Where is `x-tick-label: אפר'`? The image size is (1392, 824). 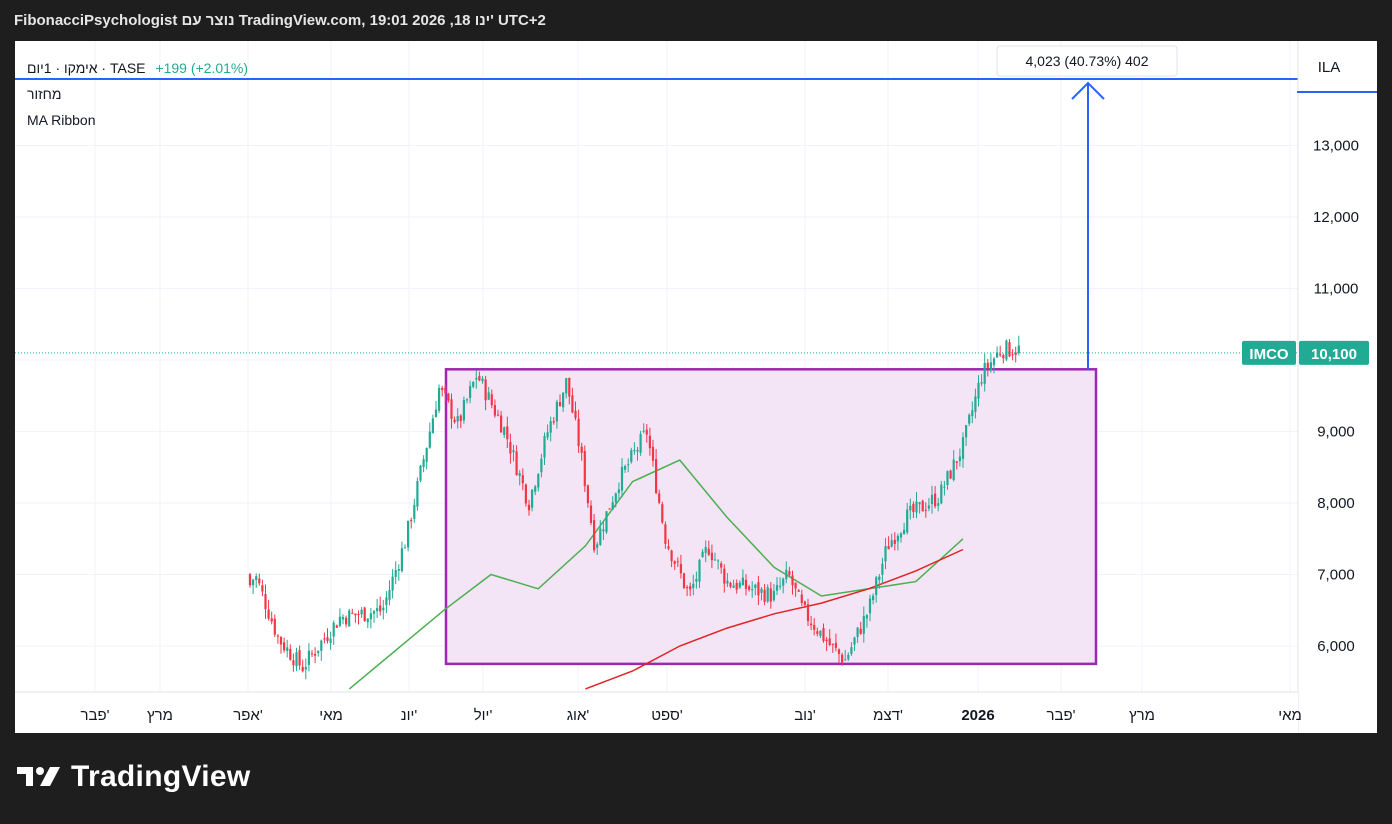
x-tick-label: אפר' is located at coordinates (248, 715).